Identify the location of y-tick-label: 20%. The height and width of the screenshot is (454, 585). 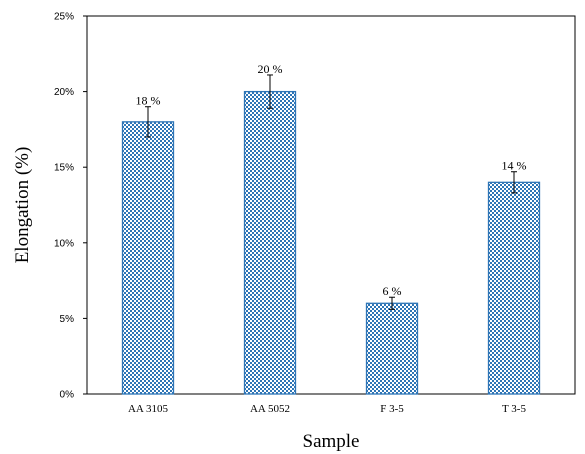
(64, 92).